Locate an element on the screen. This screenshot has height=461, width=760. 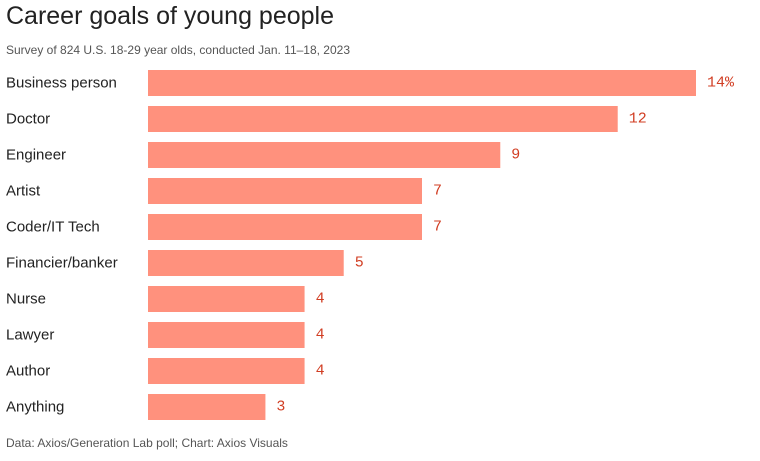
category-label: Lawyer is located at coordinates (30, 335).